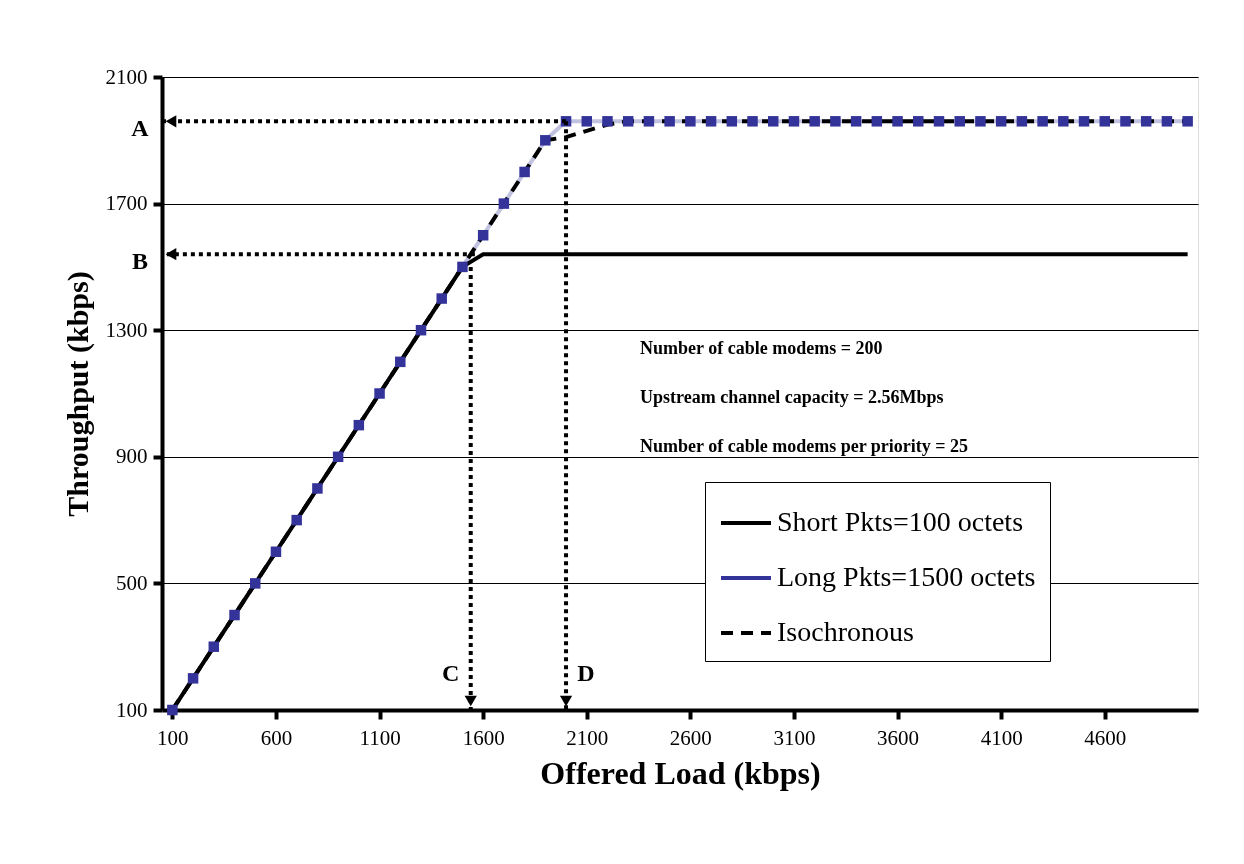  What do you see at coordinates (126, 76) in the screenshot?
I see `y-tick-label: 2100` at bounding box center [126, 76].